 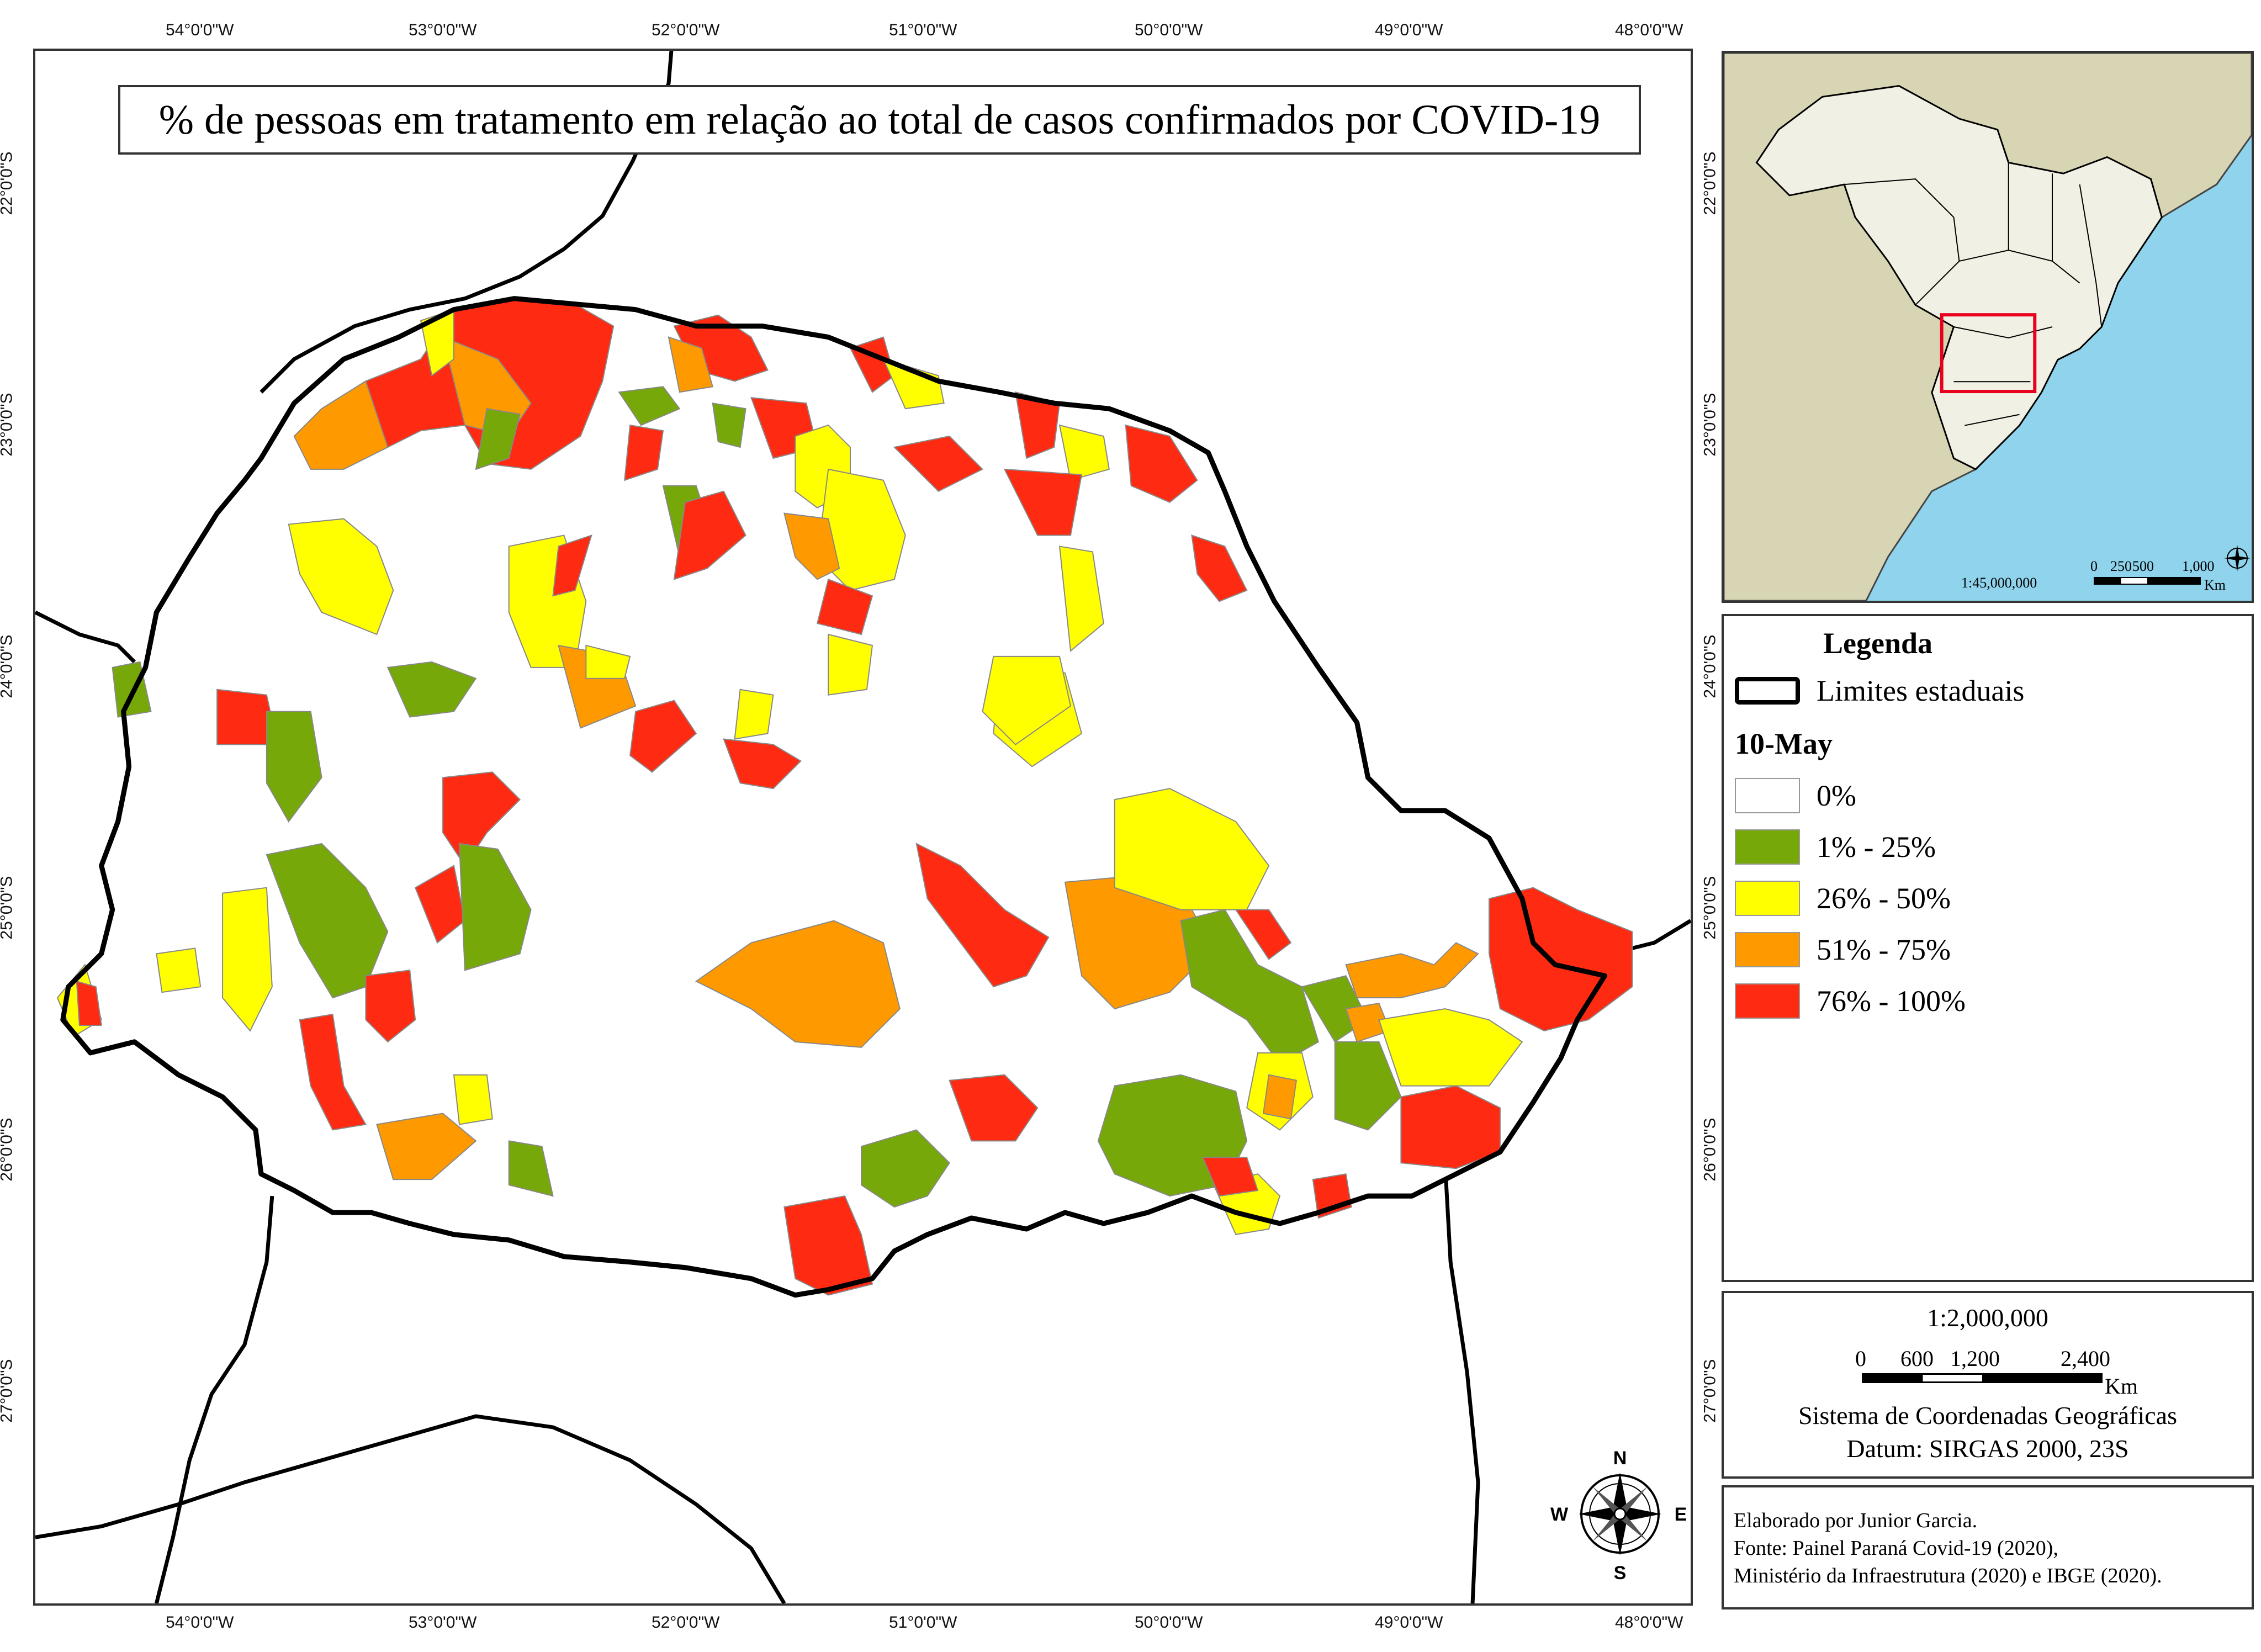 What do you see at coordinates (1880, 690) in the screenshot?
I see `legend-item-state-limits: Limites estaduais` at bounding box center [1880, 690].